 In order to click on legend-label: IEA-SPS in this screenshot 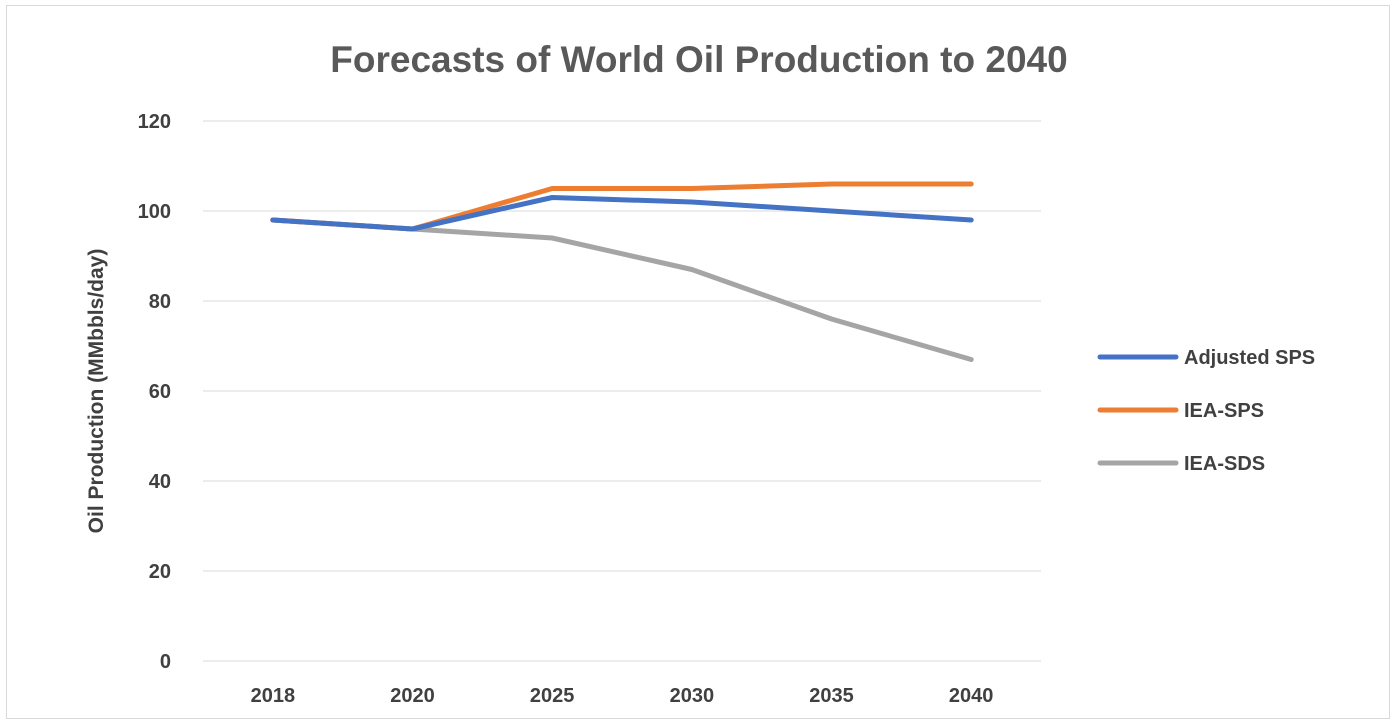, I will do `click(1224, 411)`.